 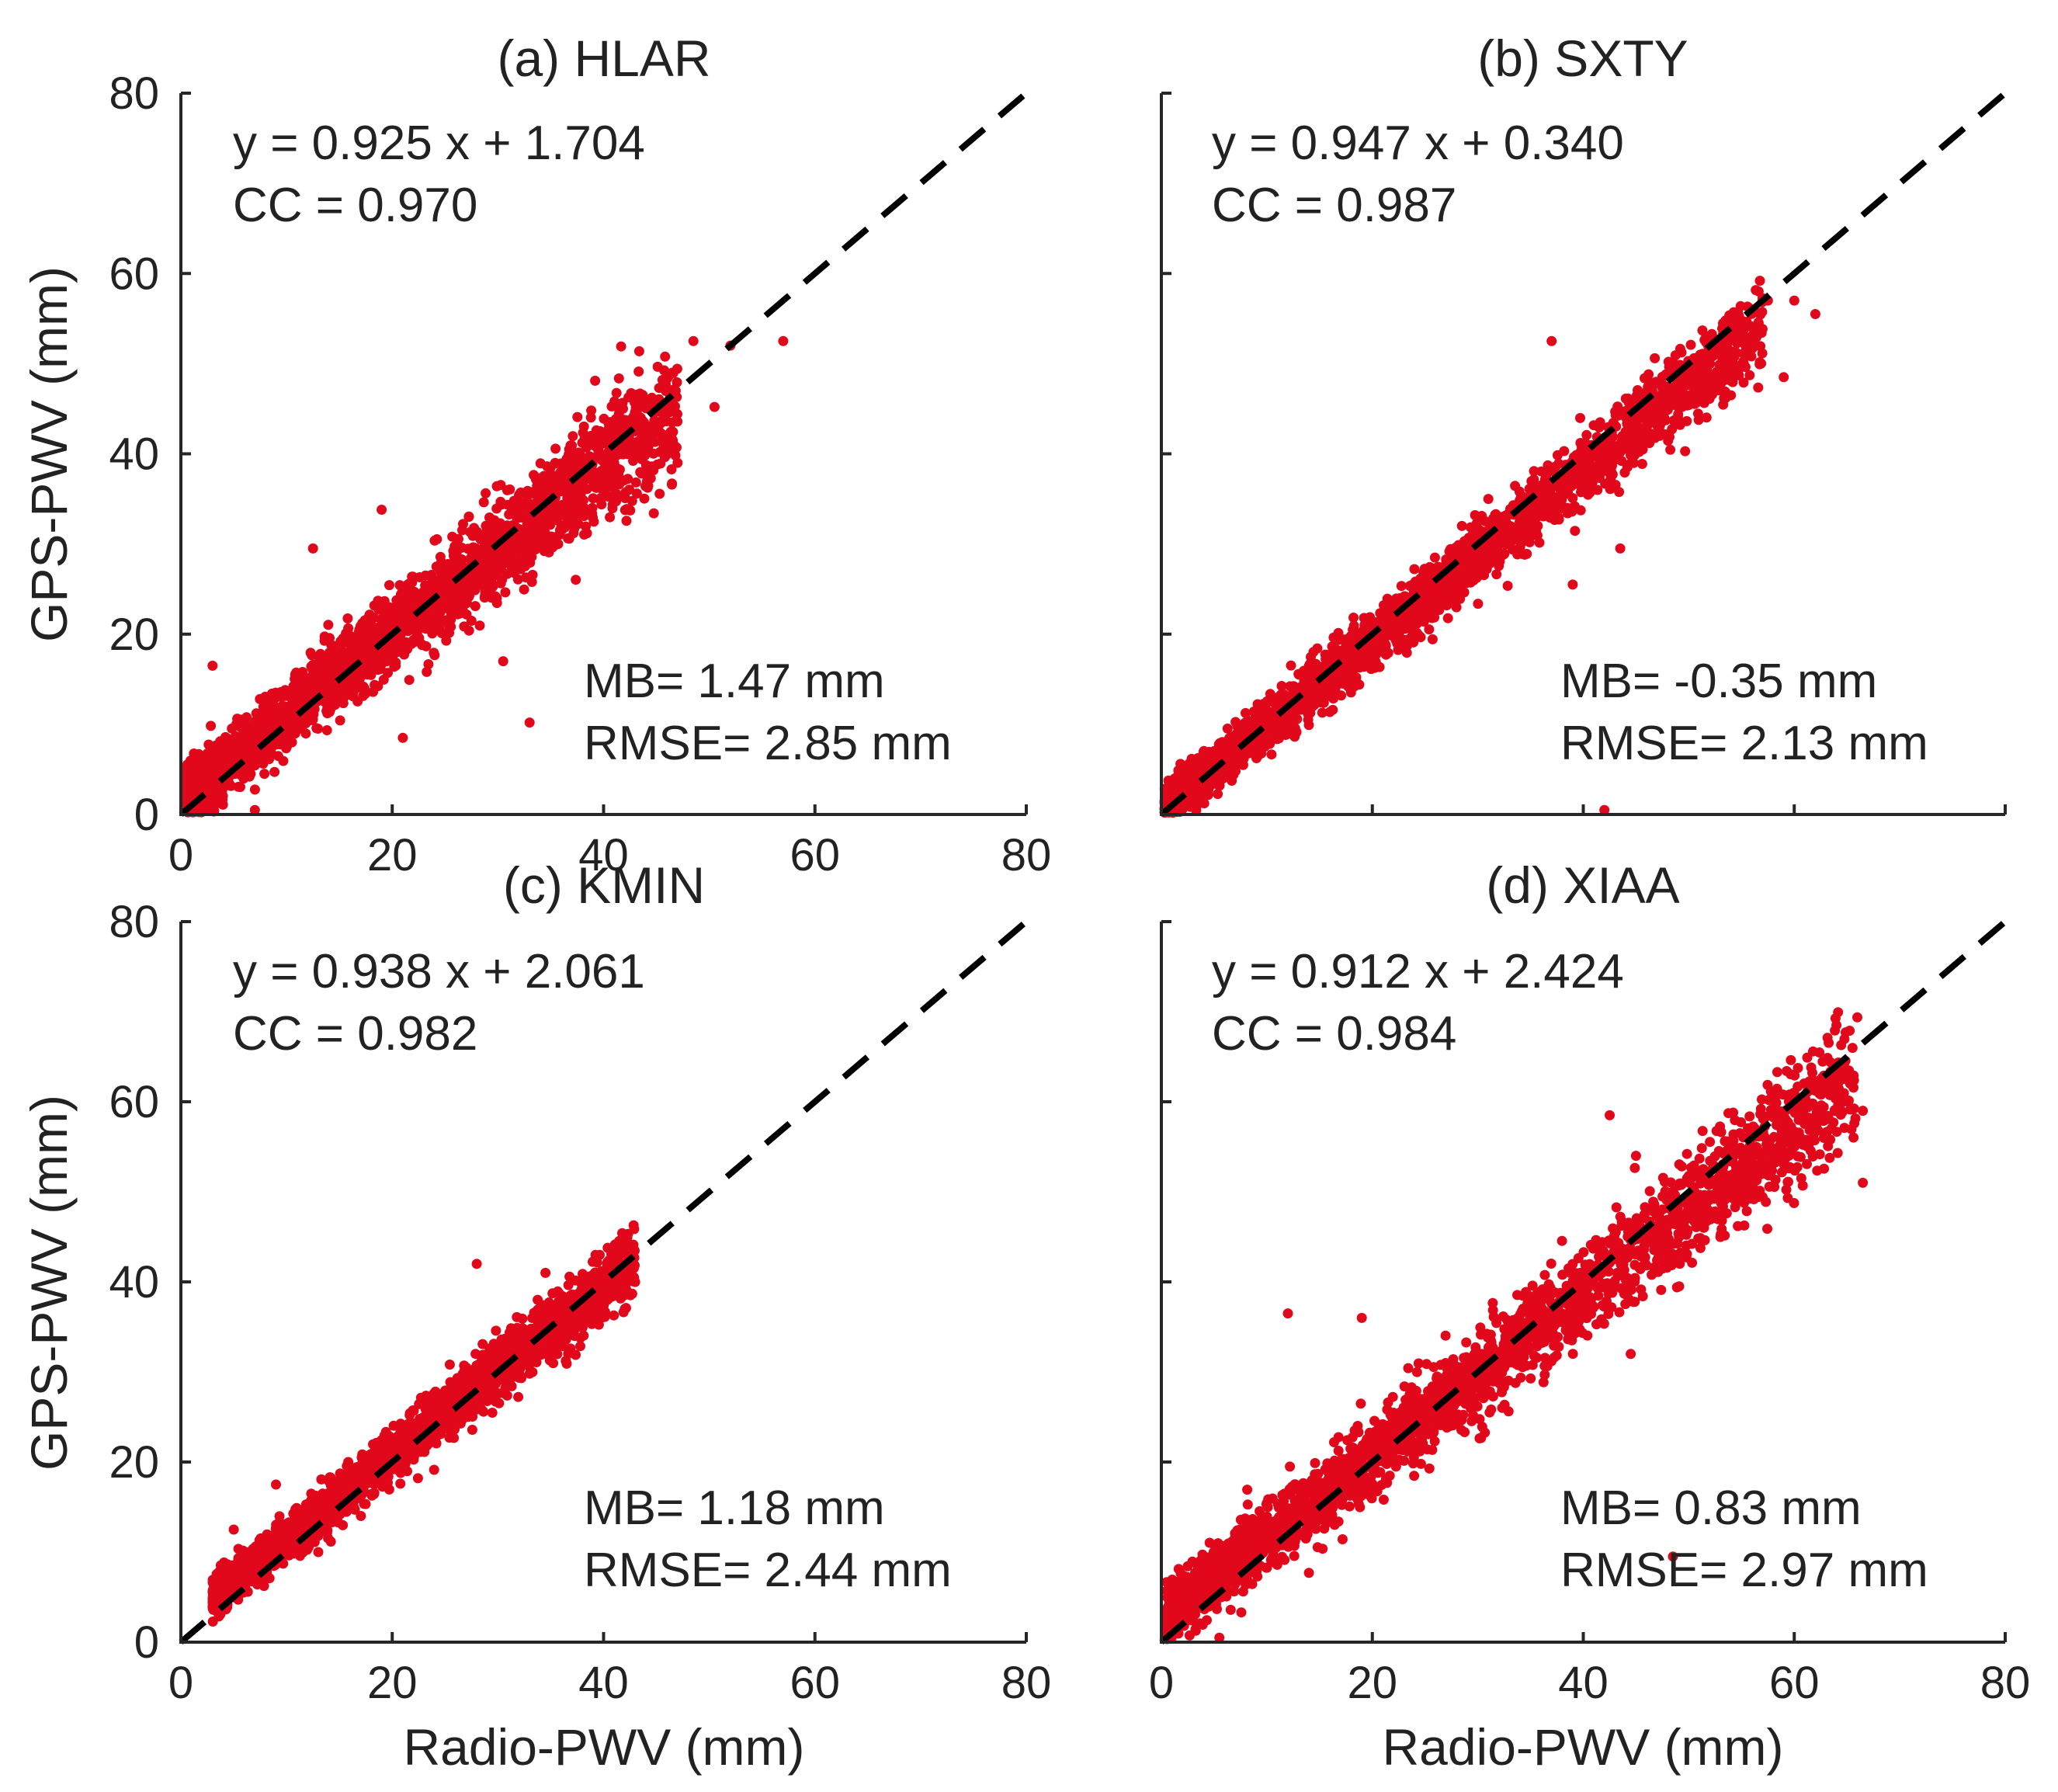 I want to click on panel-a-x-tick-label: 20, so click(x=392, y=855).